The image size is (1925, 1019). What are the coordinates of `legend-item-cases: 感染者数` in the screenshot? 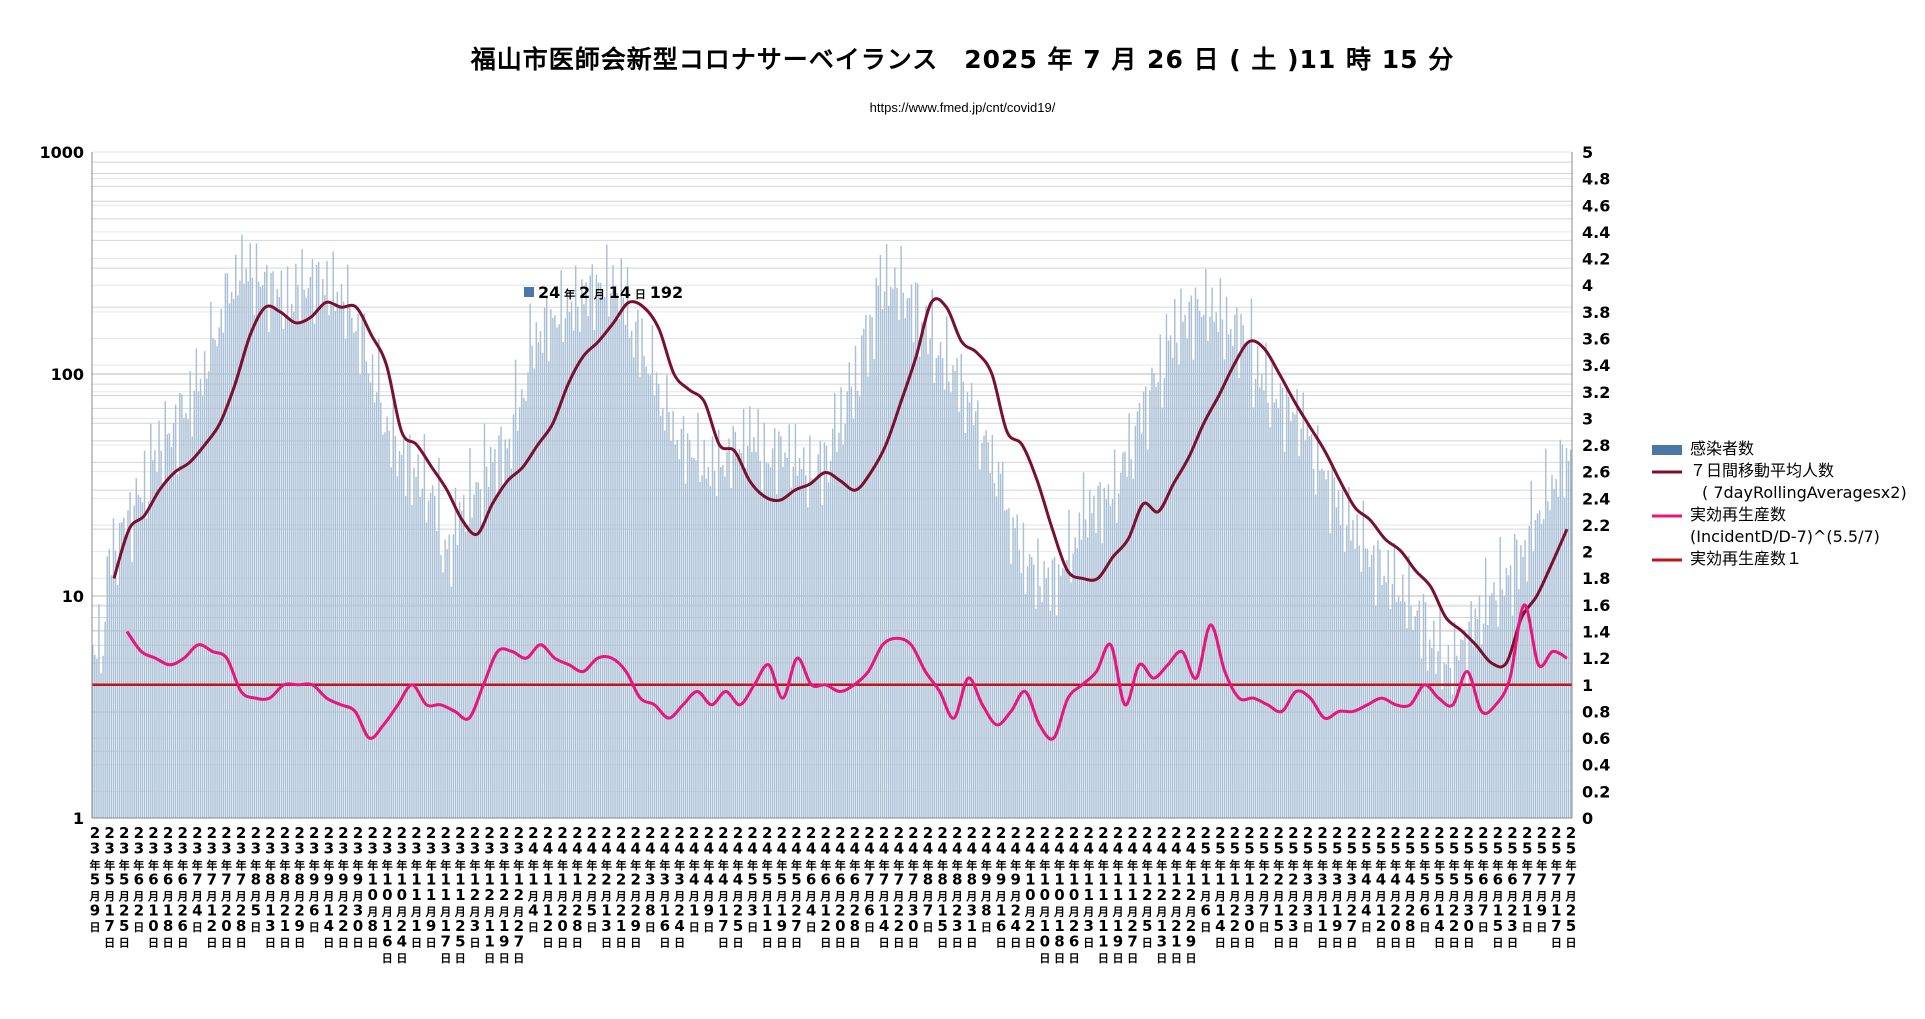 It's located at (1778, 449).